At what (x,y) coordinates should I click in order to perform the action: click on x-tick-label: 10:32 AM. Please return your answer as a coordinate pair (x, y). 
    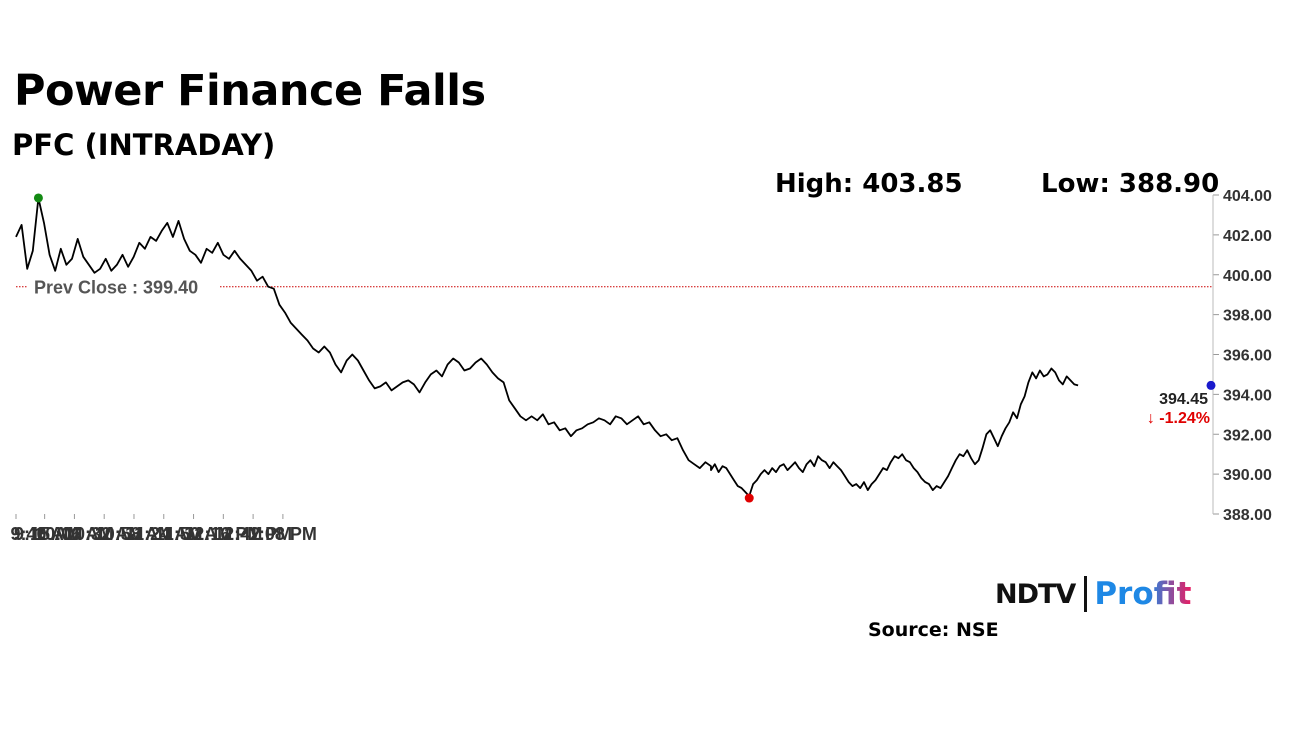
    Looking at the image, I should click on (104, 534).